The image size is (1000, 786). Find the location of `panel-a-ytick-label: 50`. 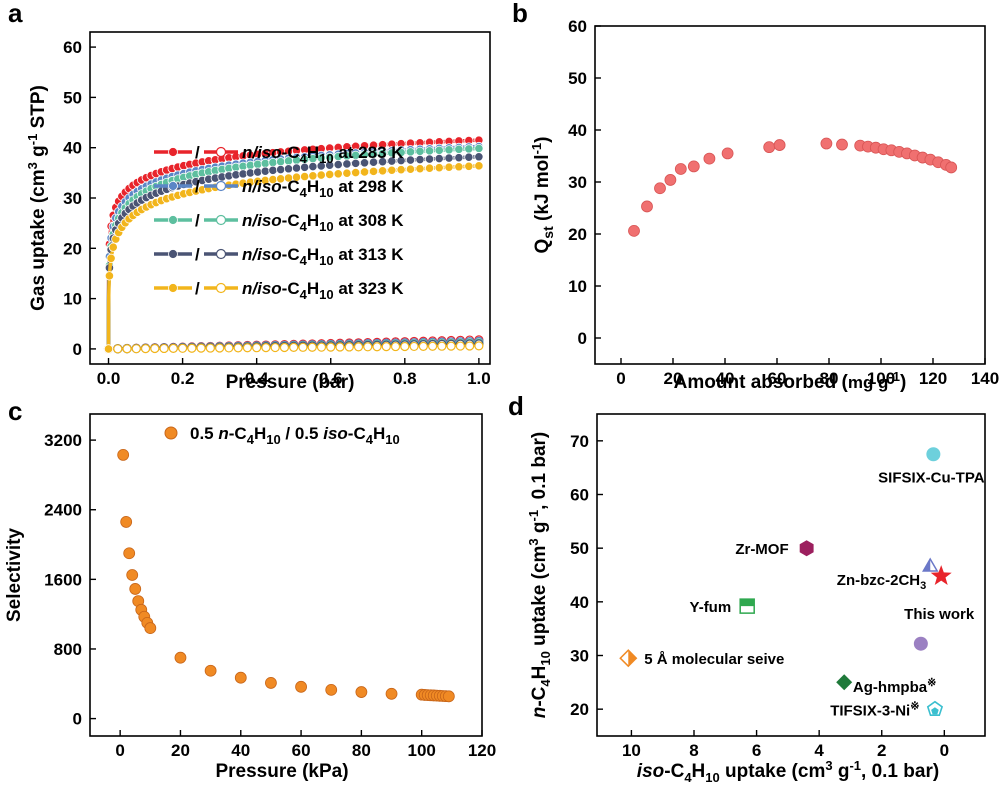

panel-a-ytick-label: 50 is located at coordinates (72, 97).